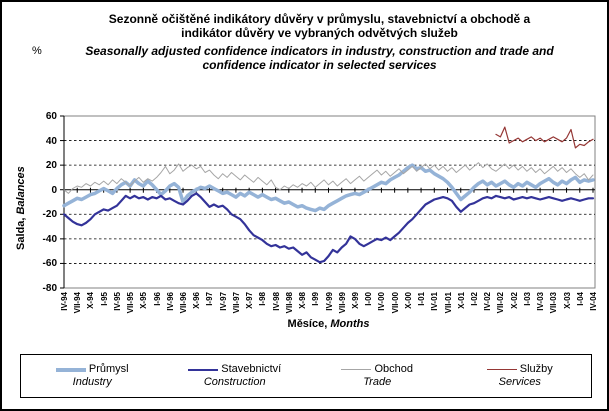 The image size is (609, 411). What do you see at coordinates (519, 382) in the screenshot?
I see `legend-label-english-services: Services` at bounding box center [519, 382].